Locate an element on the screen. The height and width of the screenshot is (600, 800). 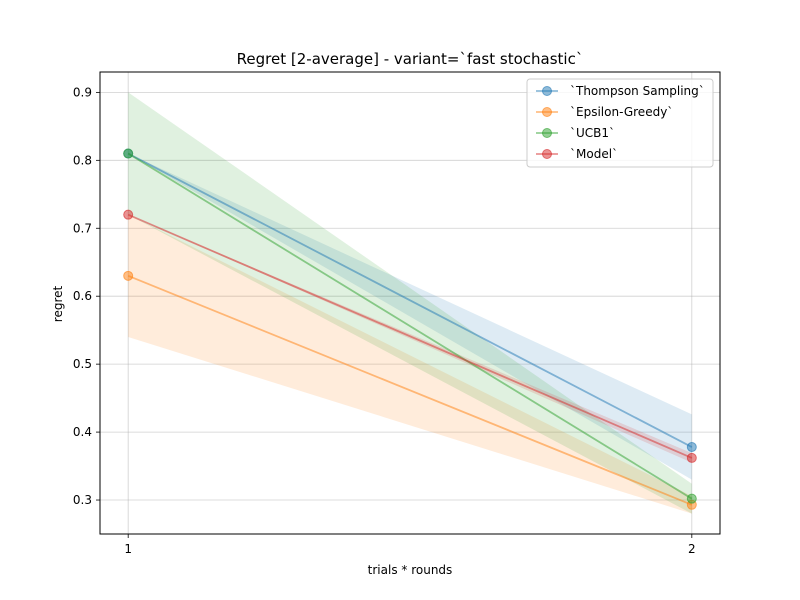
y-tick-label: 0.8 is located at coordinates (82, 160).